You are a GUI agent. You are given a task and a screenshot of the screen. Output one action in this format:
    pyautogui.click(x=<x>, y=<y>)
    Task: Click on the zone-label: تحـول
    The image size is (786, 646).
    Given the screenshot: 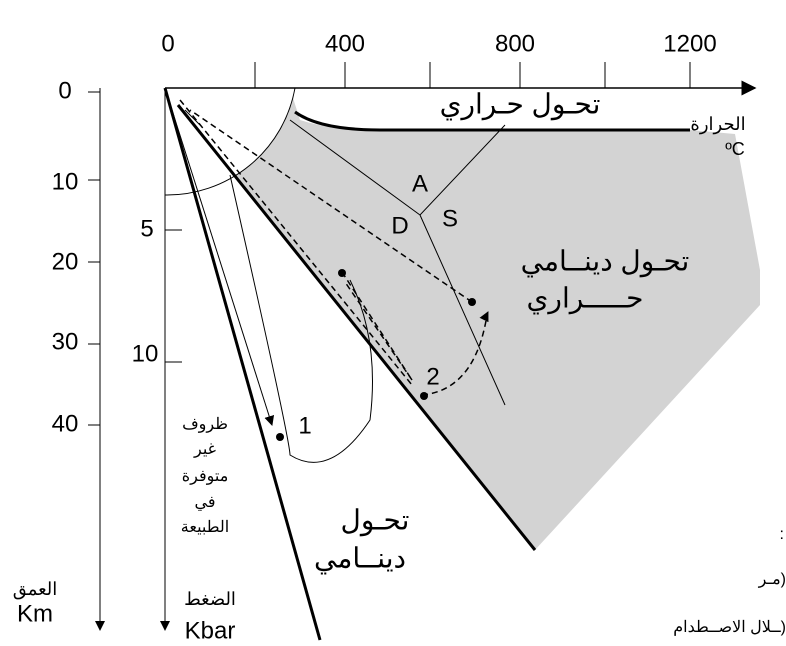 What is the action you would take?
    pyautogui.click(x=375, y=520)
    